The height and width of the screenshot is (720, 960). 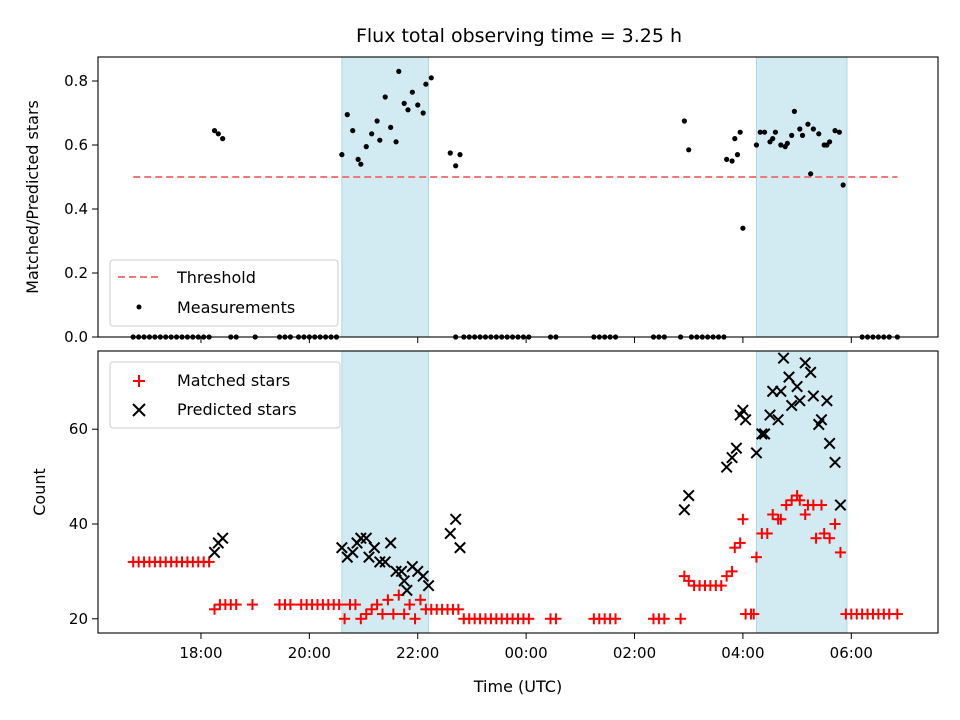 What do you see at coordinates (526, 340) in the screenshot?
I see `top-x-ticks` at bounding box center [526, 340].